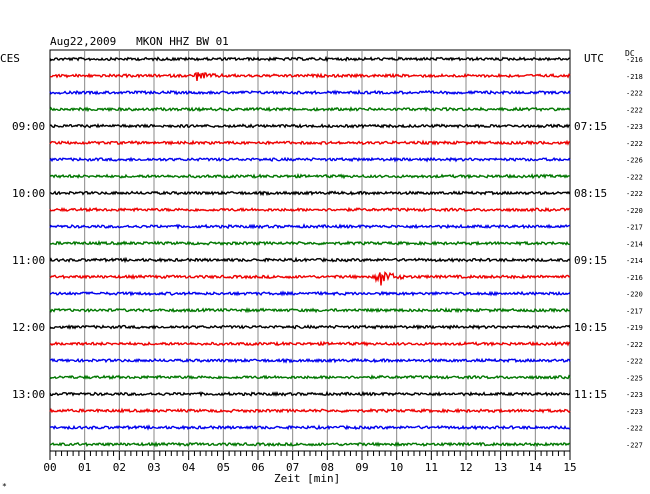 The width and height of the screenshot is (650, 494). I want to click on x-tick-label: 01, so click(84, 467).